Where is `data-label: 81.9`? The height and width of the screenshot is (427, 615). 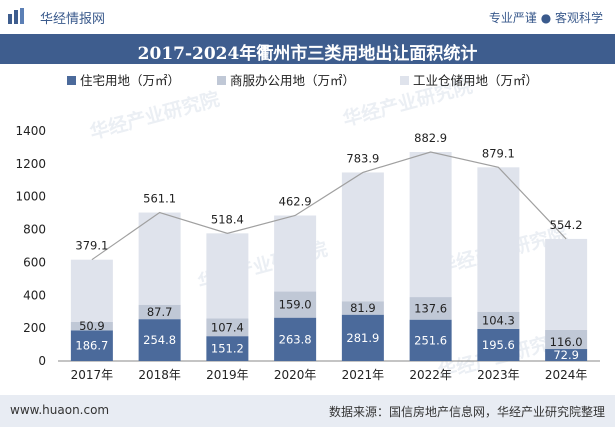 data-label: 81.9 is located at coordinates (363, 308).